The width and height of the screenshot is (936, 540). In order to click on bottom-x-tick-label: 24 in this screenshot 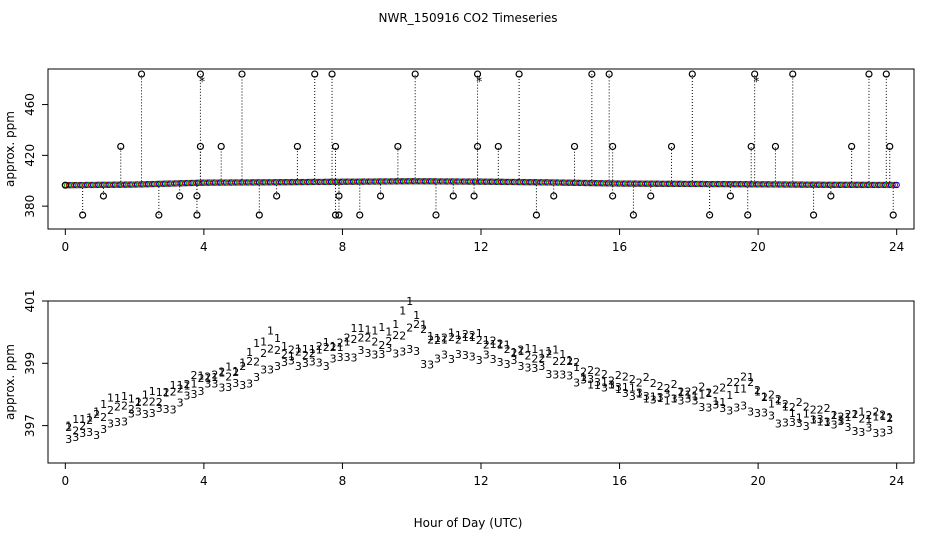, I will do `click(896, 481)`.